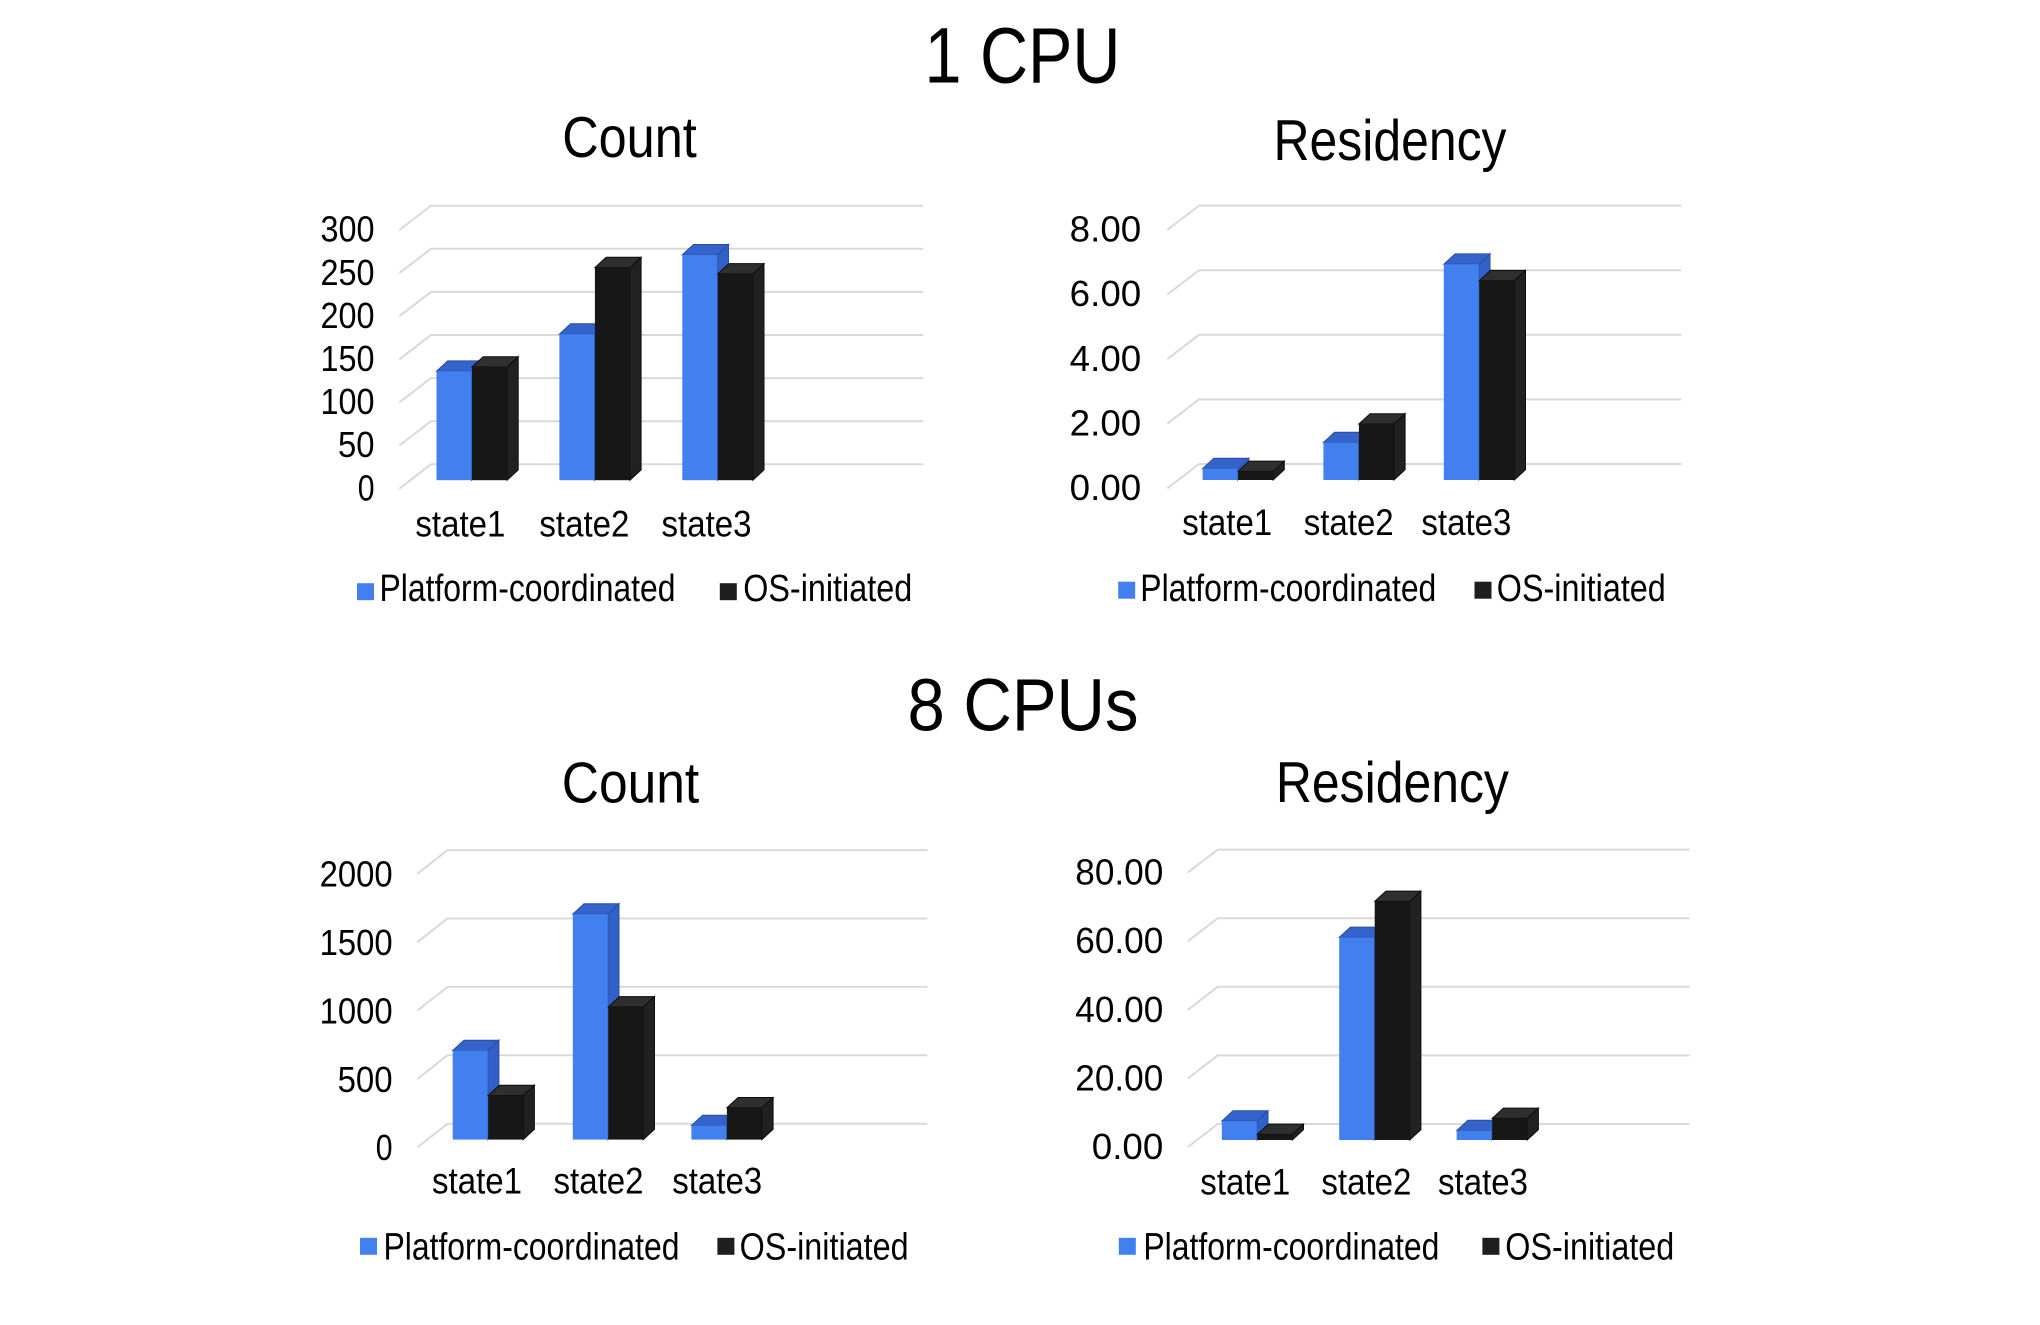 This screenshot has height=1325, width=2040. What do you see at coordinates (356, 444) in the screenshot?
I see `svg-text: 50` at bounding box center [356, 444].